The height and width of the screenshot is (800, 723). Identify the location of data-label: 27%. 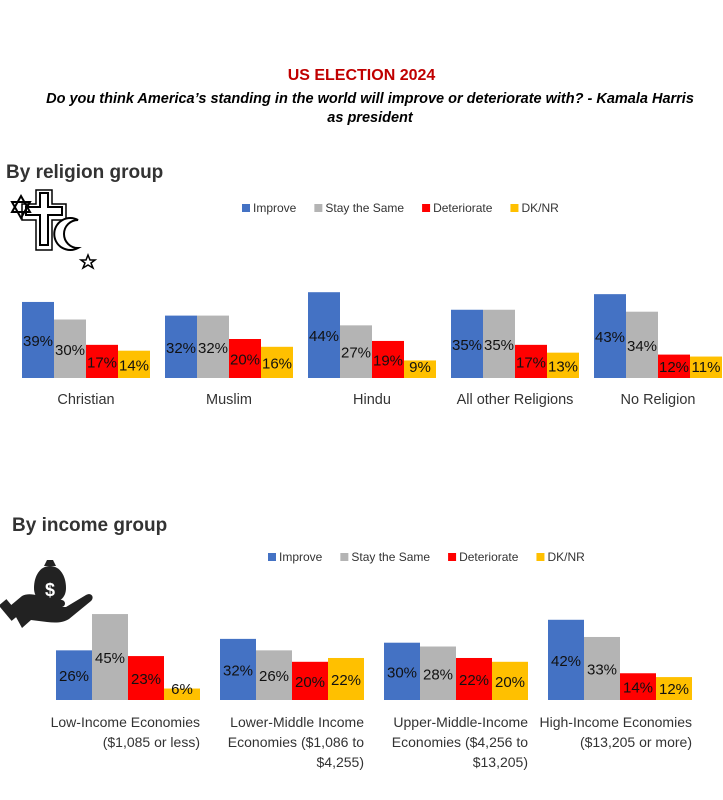
(356, 353).